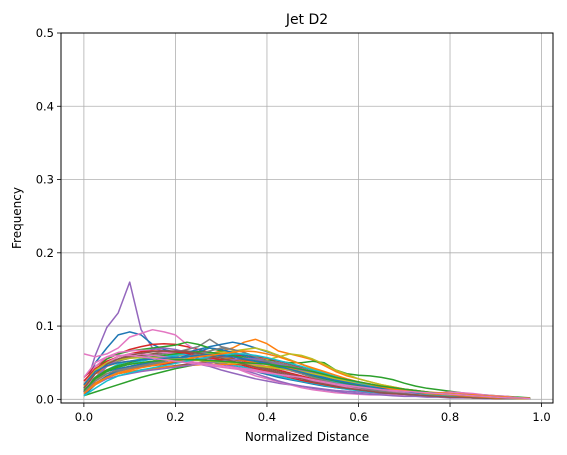 The height and width of the screenshot is (455, 567). Describe the element at coordinates (45, 253) in the screenshot. I see `y-tick-label: 0.2` at that location.